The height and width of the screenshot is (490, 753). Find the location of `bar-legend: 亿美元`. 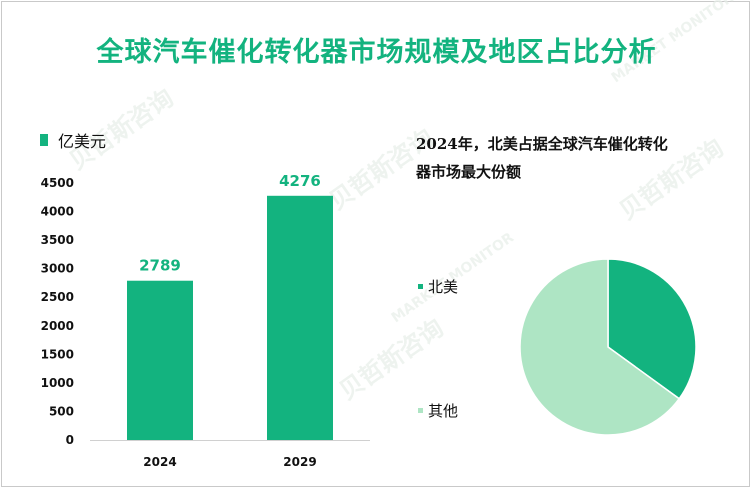

bar-legend: 亿美元 is located at coordinates (73, 140).